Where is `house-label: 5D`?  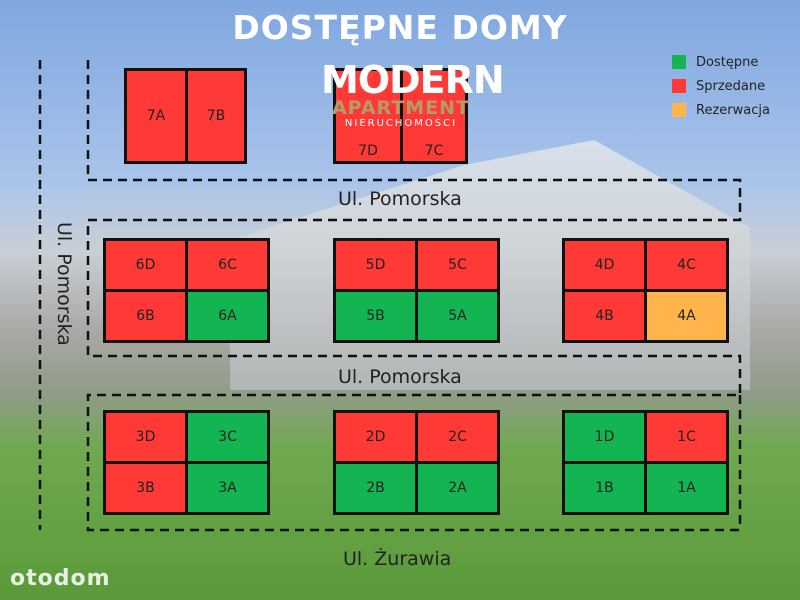 house-label: 5D is located at coordinates (375, 265).